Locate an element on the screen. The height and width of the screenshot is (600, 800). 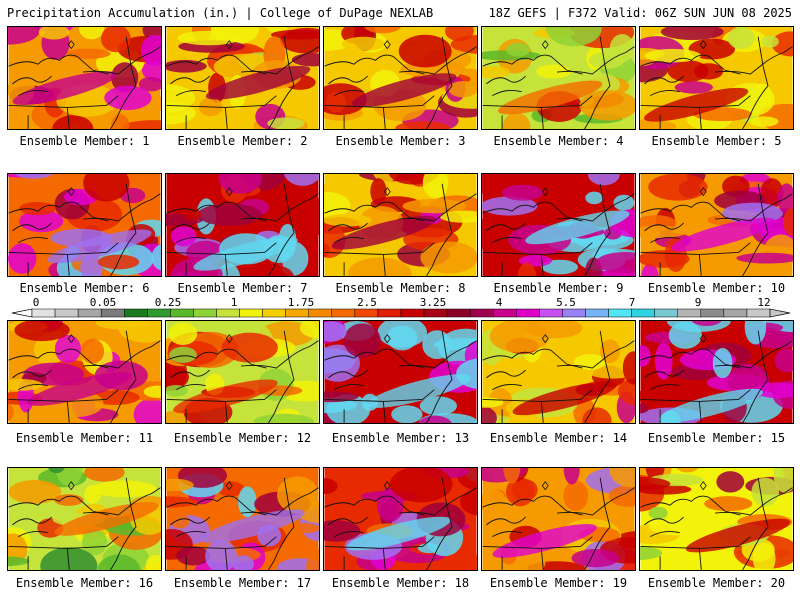
colorbar-tick-label: 1.75 is located at coordinates (301, 302).